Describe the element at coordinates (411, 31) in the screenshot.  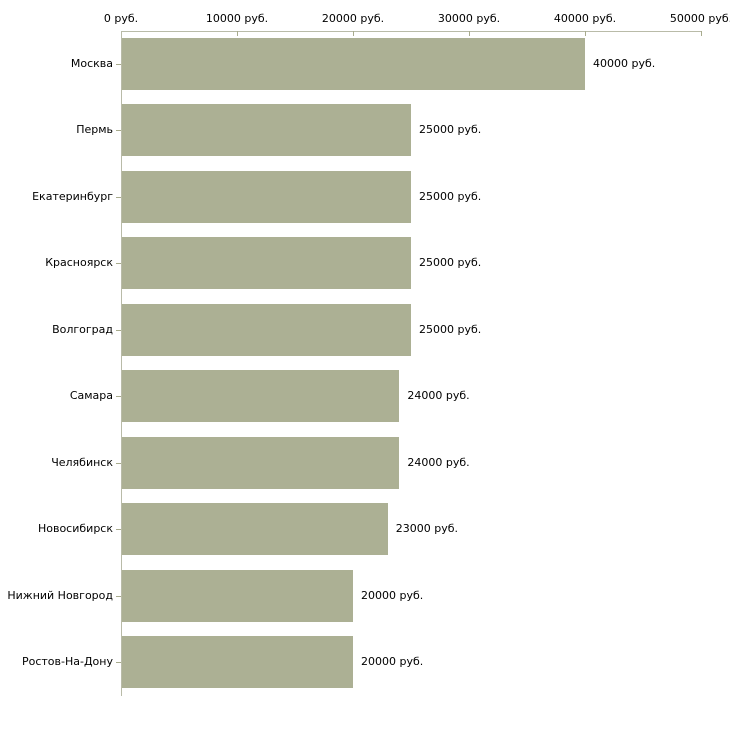
I see `x-axis-line` at that location.